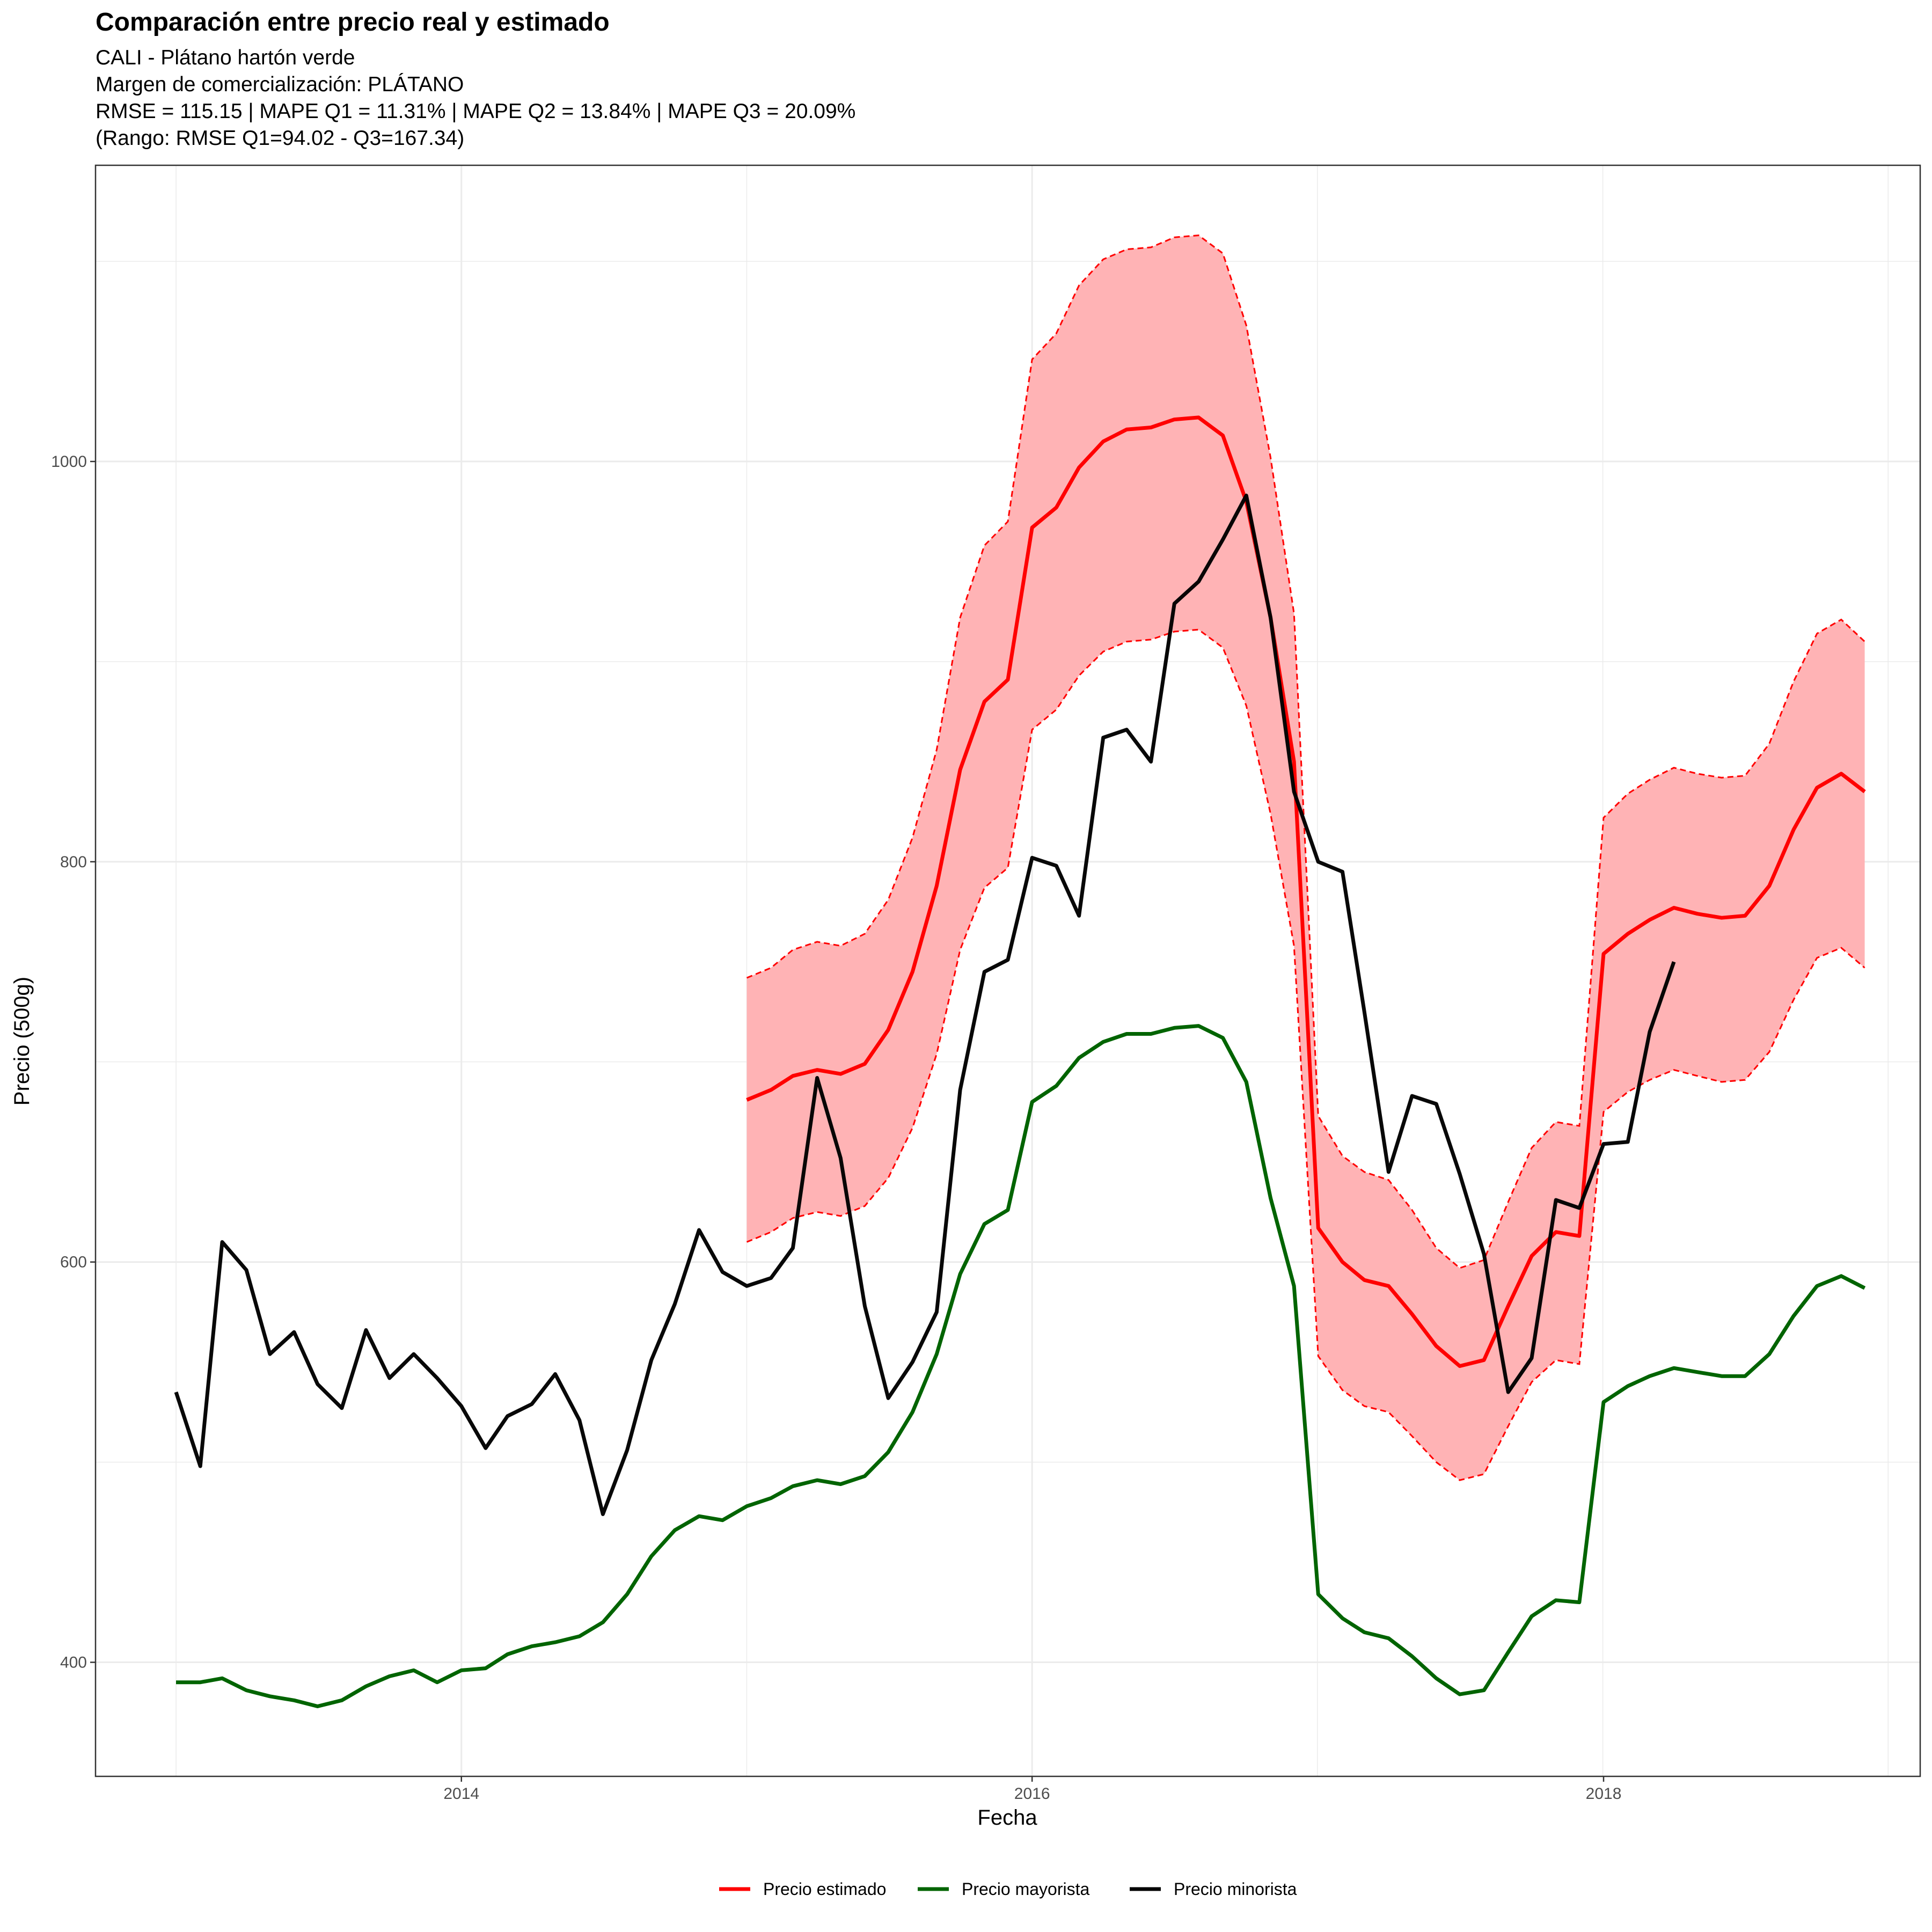 This screenshot has width=1932, height=1932. What do you see at coordinates (461, 1794) in the screenshot?
I see `x-tick-label: 2014` at bounding box center [461, 1794].